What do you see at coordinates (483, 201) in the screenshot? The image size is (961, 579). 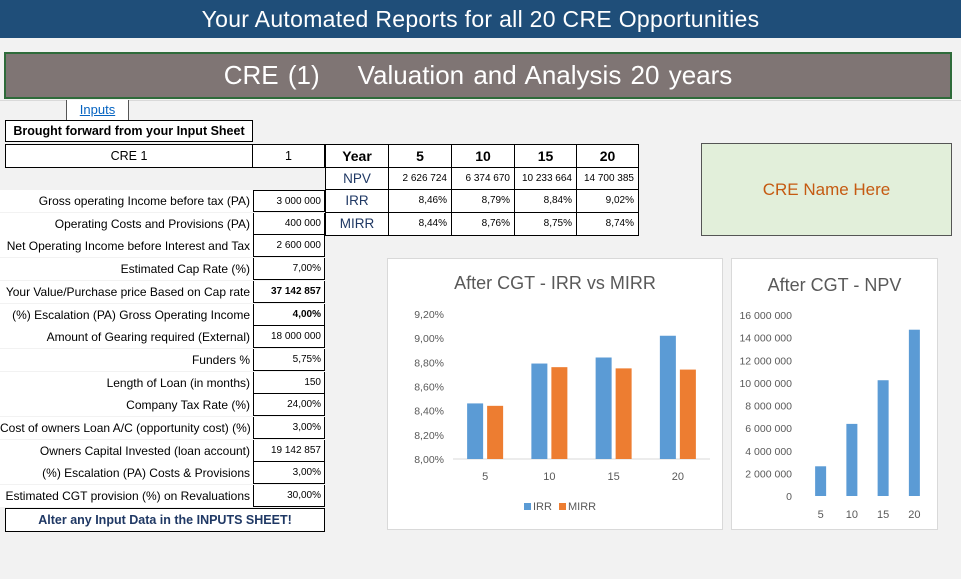 I see `metrics-cell: 8,79%` at bounding box center [483, 201].